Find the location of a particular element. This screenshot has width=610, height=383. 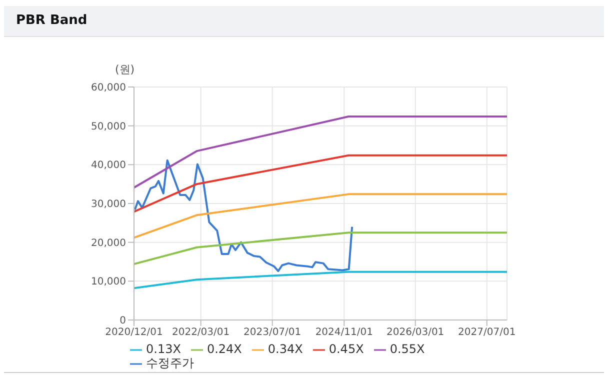

x-tick-label: 2020/12/01 is located at coordinates (134, 332).